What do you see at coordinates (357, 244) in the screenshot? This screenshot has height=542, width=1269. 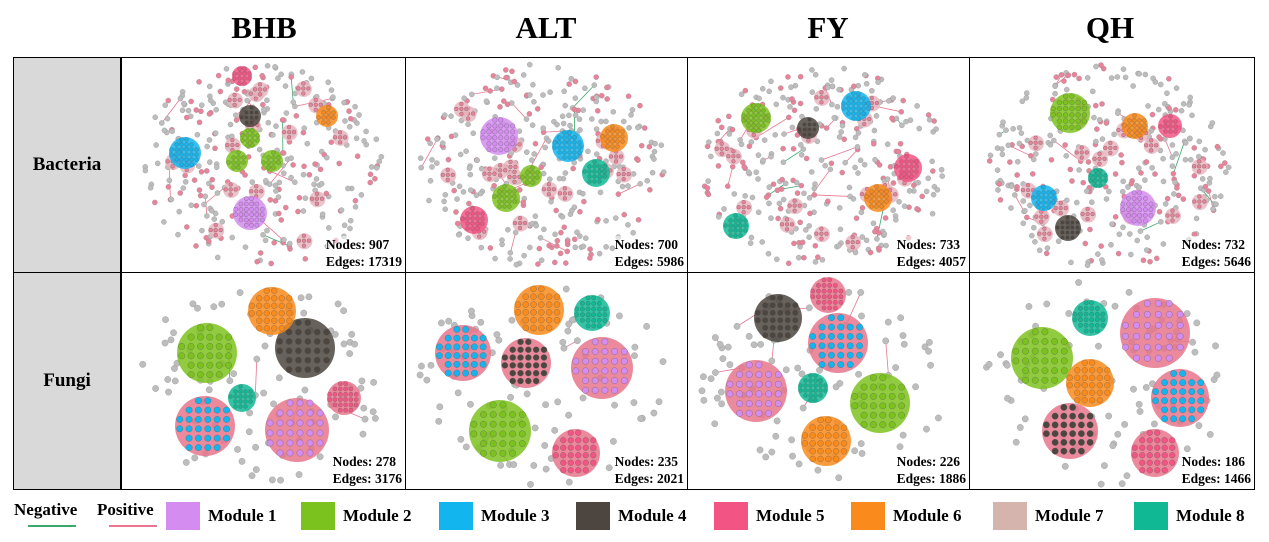 I see `nodes-count: Nodes: 907` at bounding box center [357, 244].